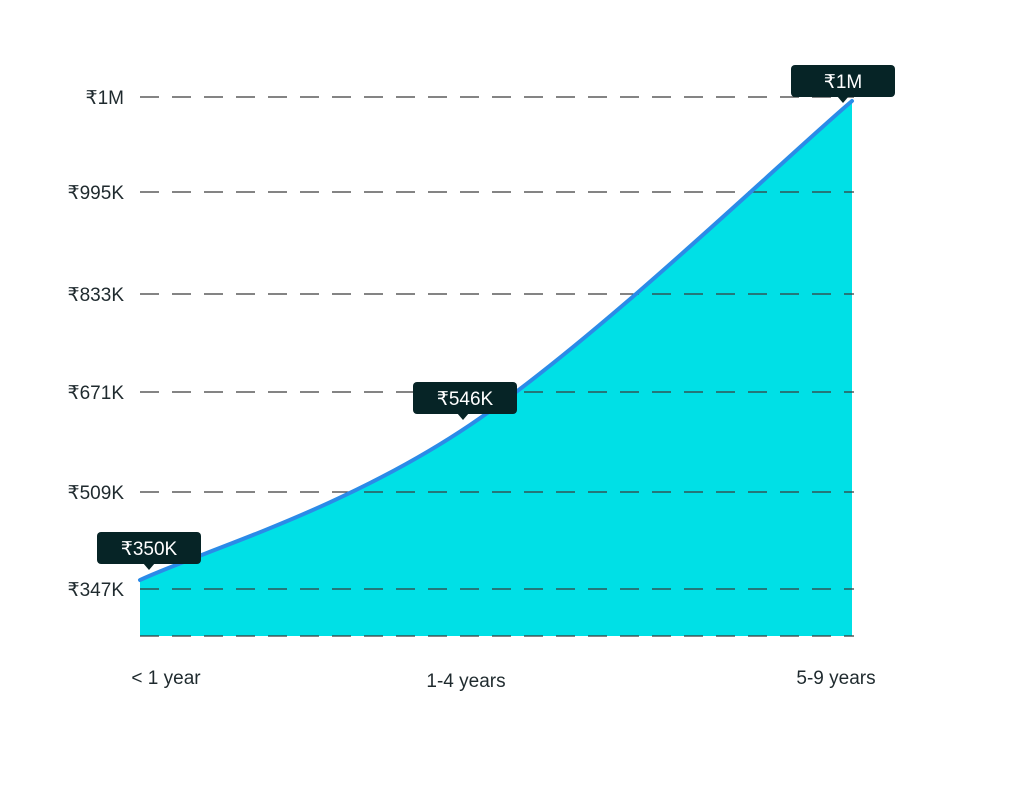 The height and width of the screenshot is (786, 1020). I want to click on callout-value-label: ₹350K, so click(149, 549).